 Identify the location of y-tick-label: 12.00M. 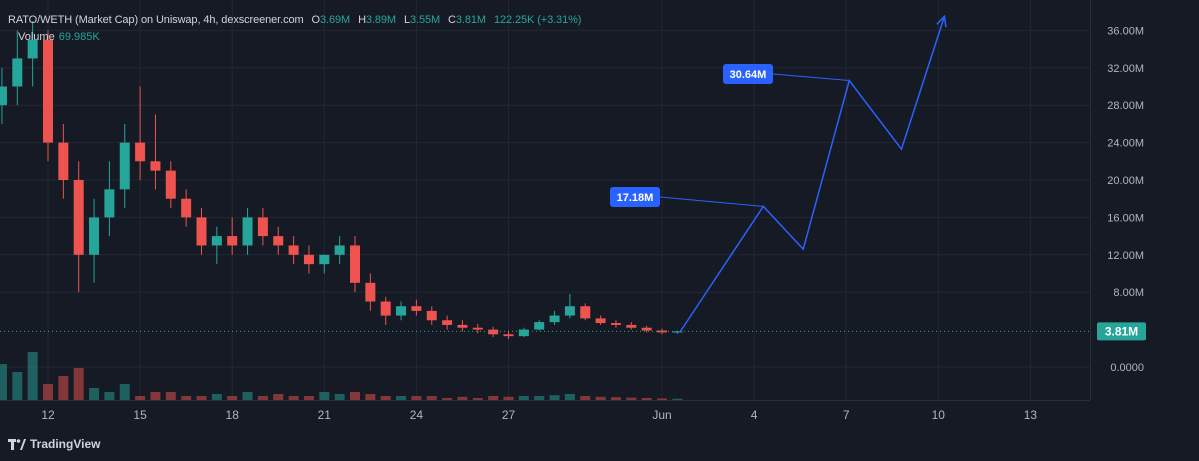
(1125, 256).